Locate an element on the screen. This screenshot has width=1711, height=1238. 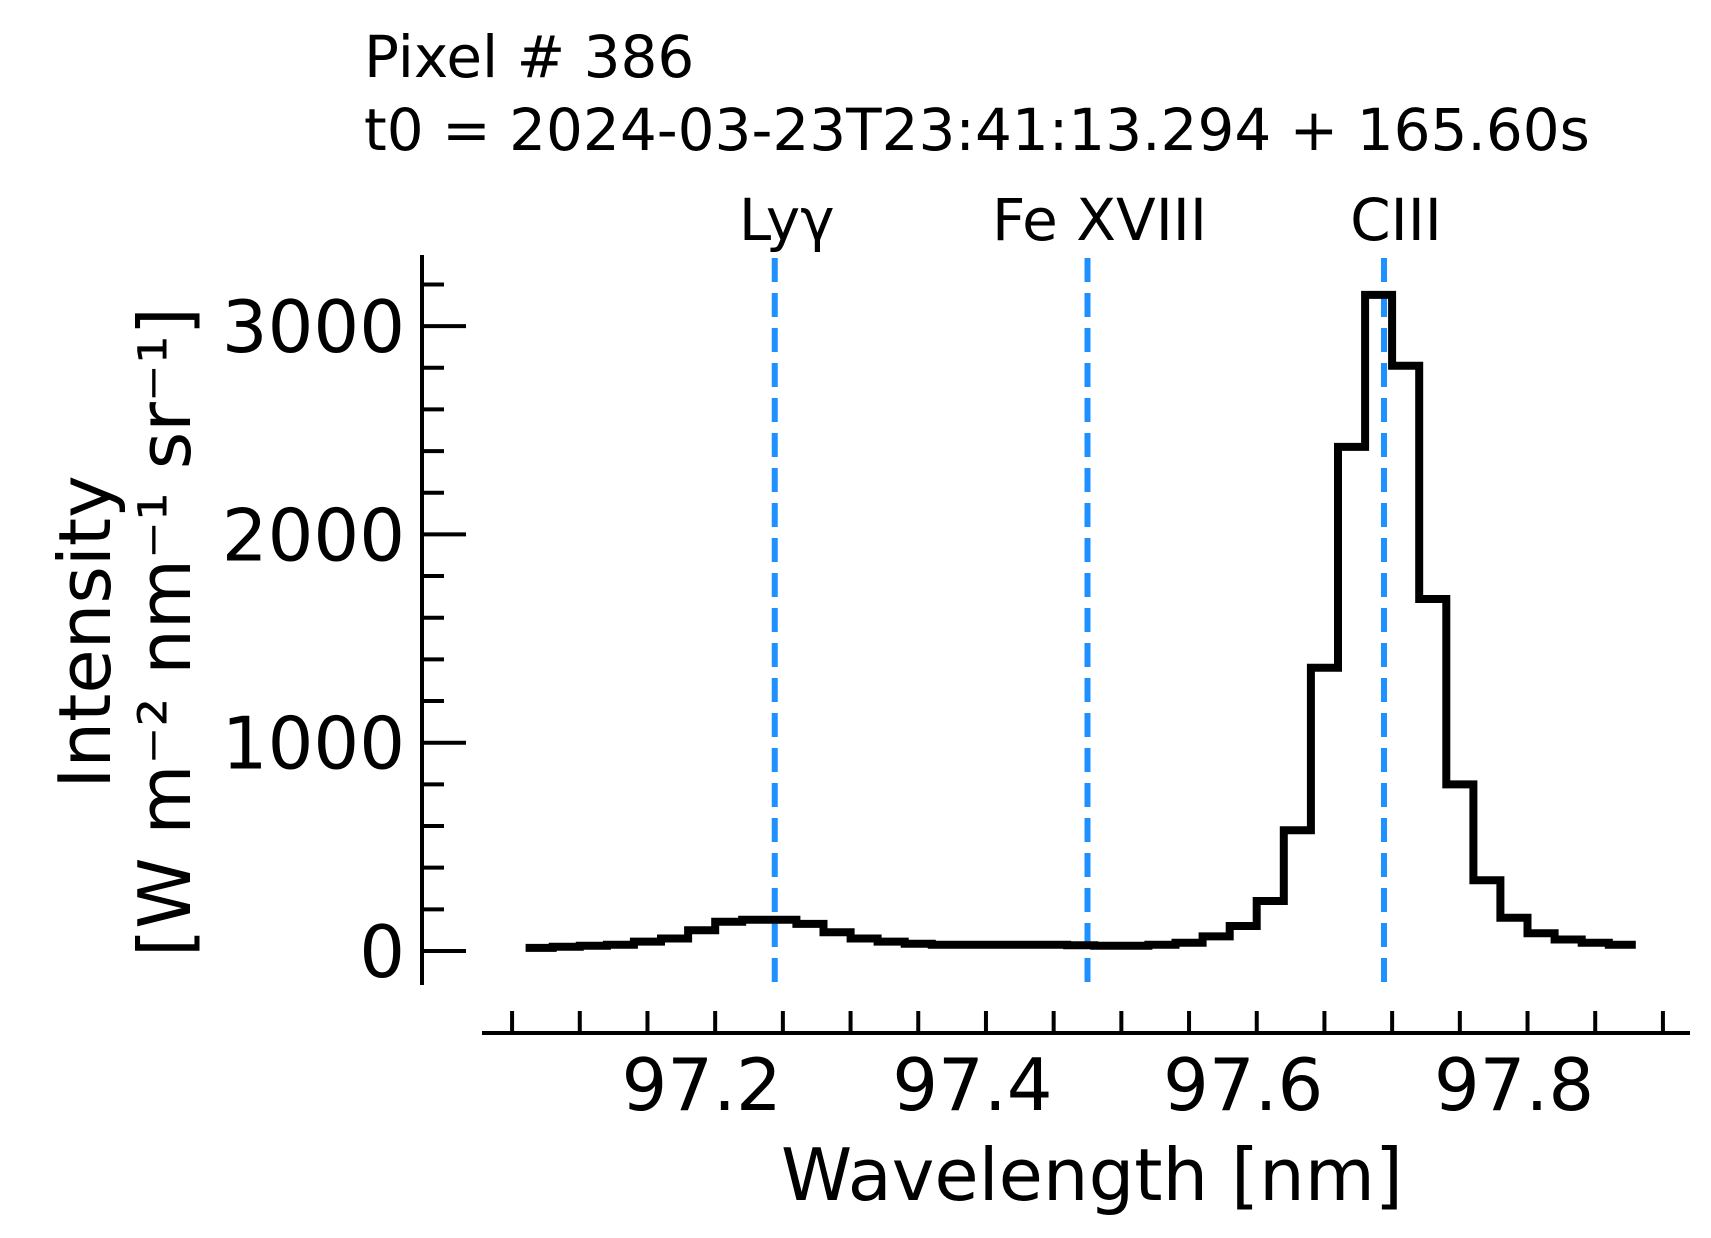
y-tick-label: 1000 is located at coordinates (313, 744).